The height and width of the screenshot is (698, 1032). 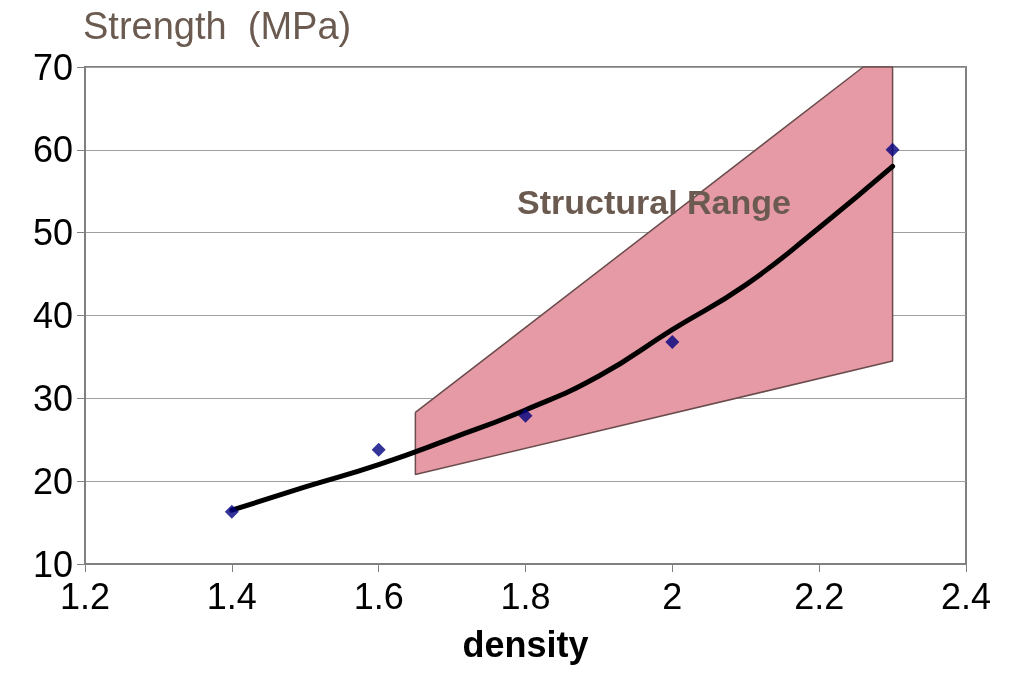 What do you see at coordinates (52, 233) in the screenshot?
I see `y-tick-label: 50` at bounding box center [52, 233].